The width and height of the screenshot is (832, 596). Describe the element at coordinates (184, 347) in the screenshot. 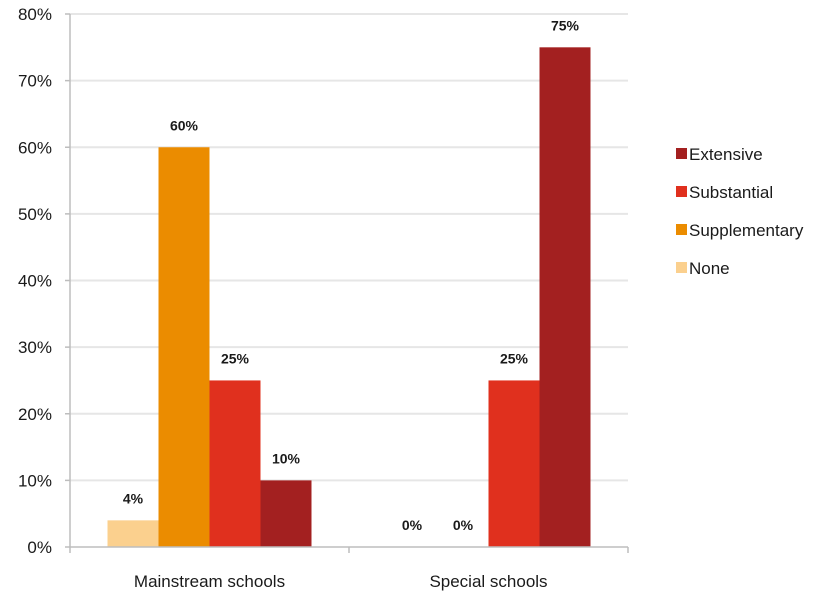

I see `bar-supplementary` at that location.